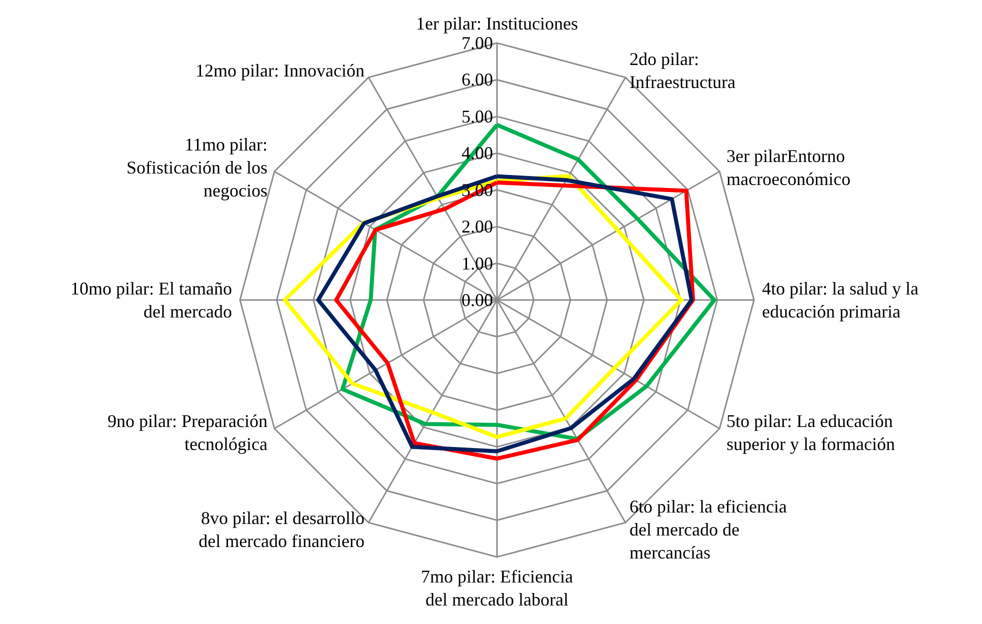 This screenshot has width=982, height=624. I want to click on spoke-label: 12mo pilar: Innovación, so click(280, 70).